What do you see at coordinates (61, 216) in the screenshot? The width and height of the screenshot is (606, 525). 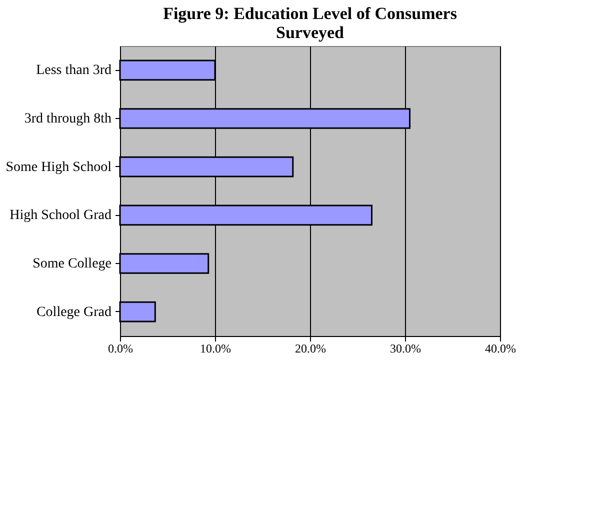 I see `y-tick-label: High School Grad` at bounding box center [61, 216].